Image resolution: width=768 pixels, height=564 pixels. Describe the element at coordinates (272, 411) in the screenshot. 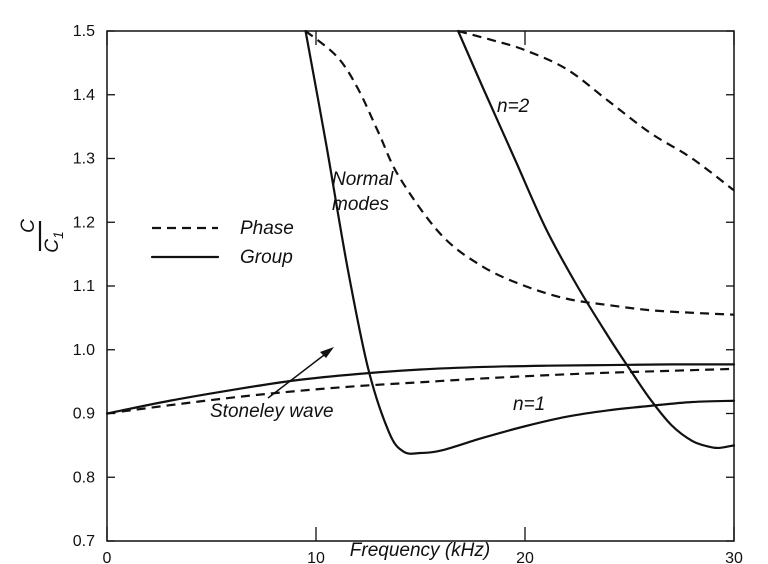

I see `annotation-stoneley: Stoneley wave` at that location.